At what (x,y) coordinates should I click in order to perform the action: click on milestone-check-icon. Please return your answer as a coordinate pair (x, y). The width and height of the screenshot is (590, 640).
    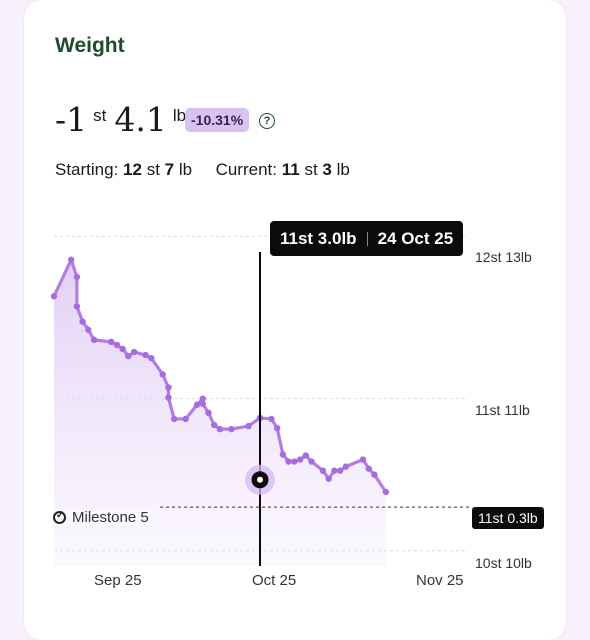
    Looking at the image, I should click on (59, 517).